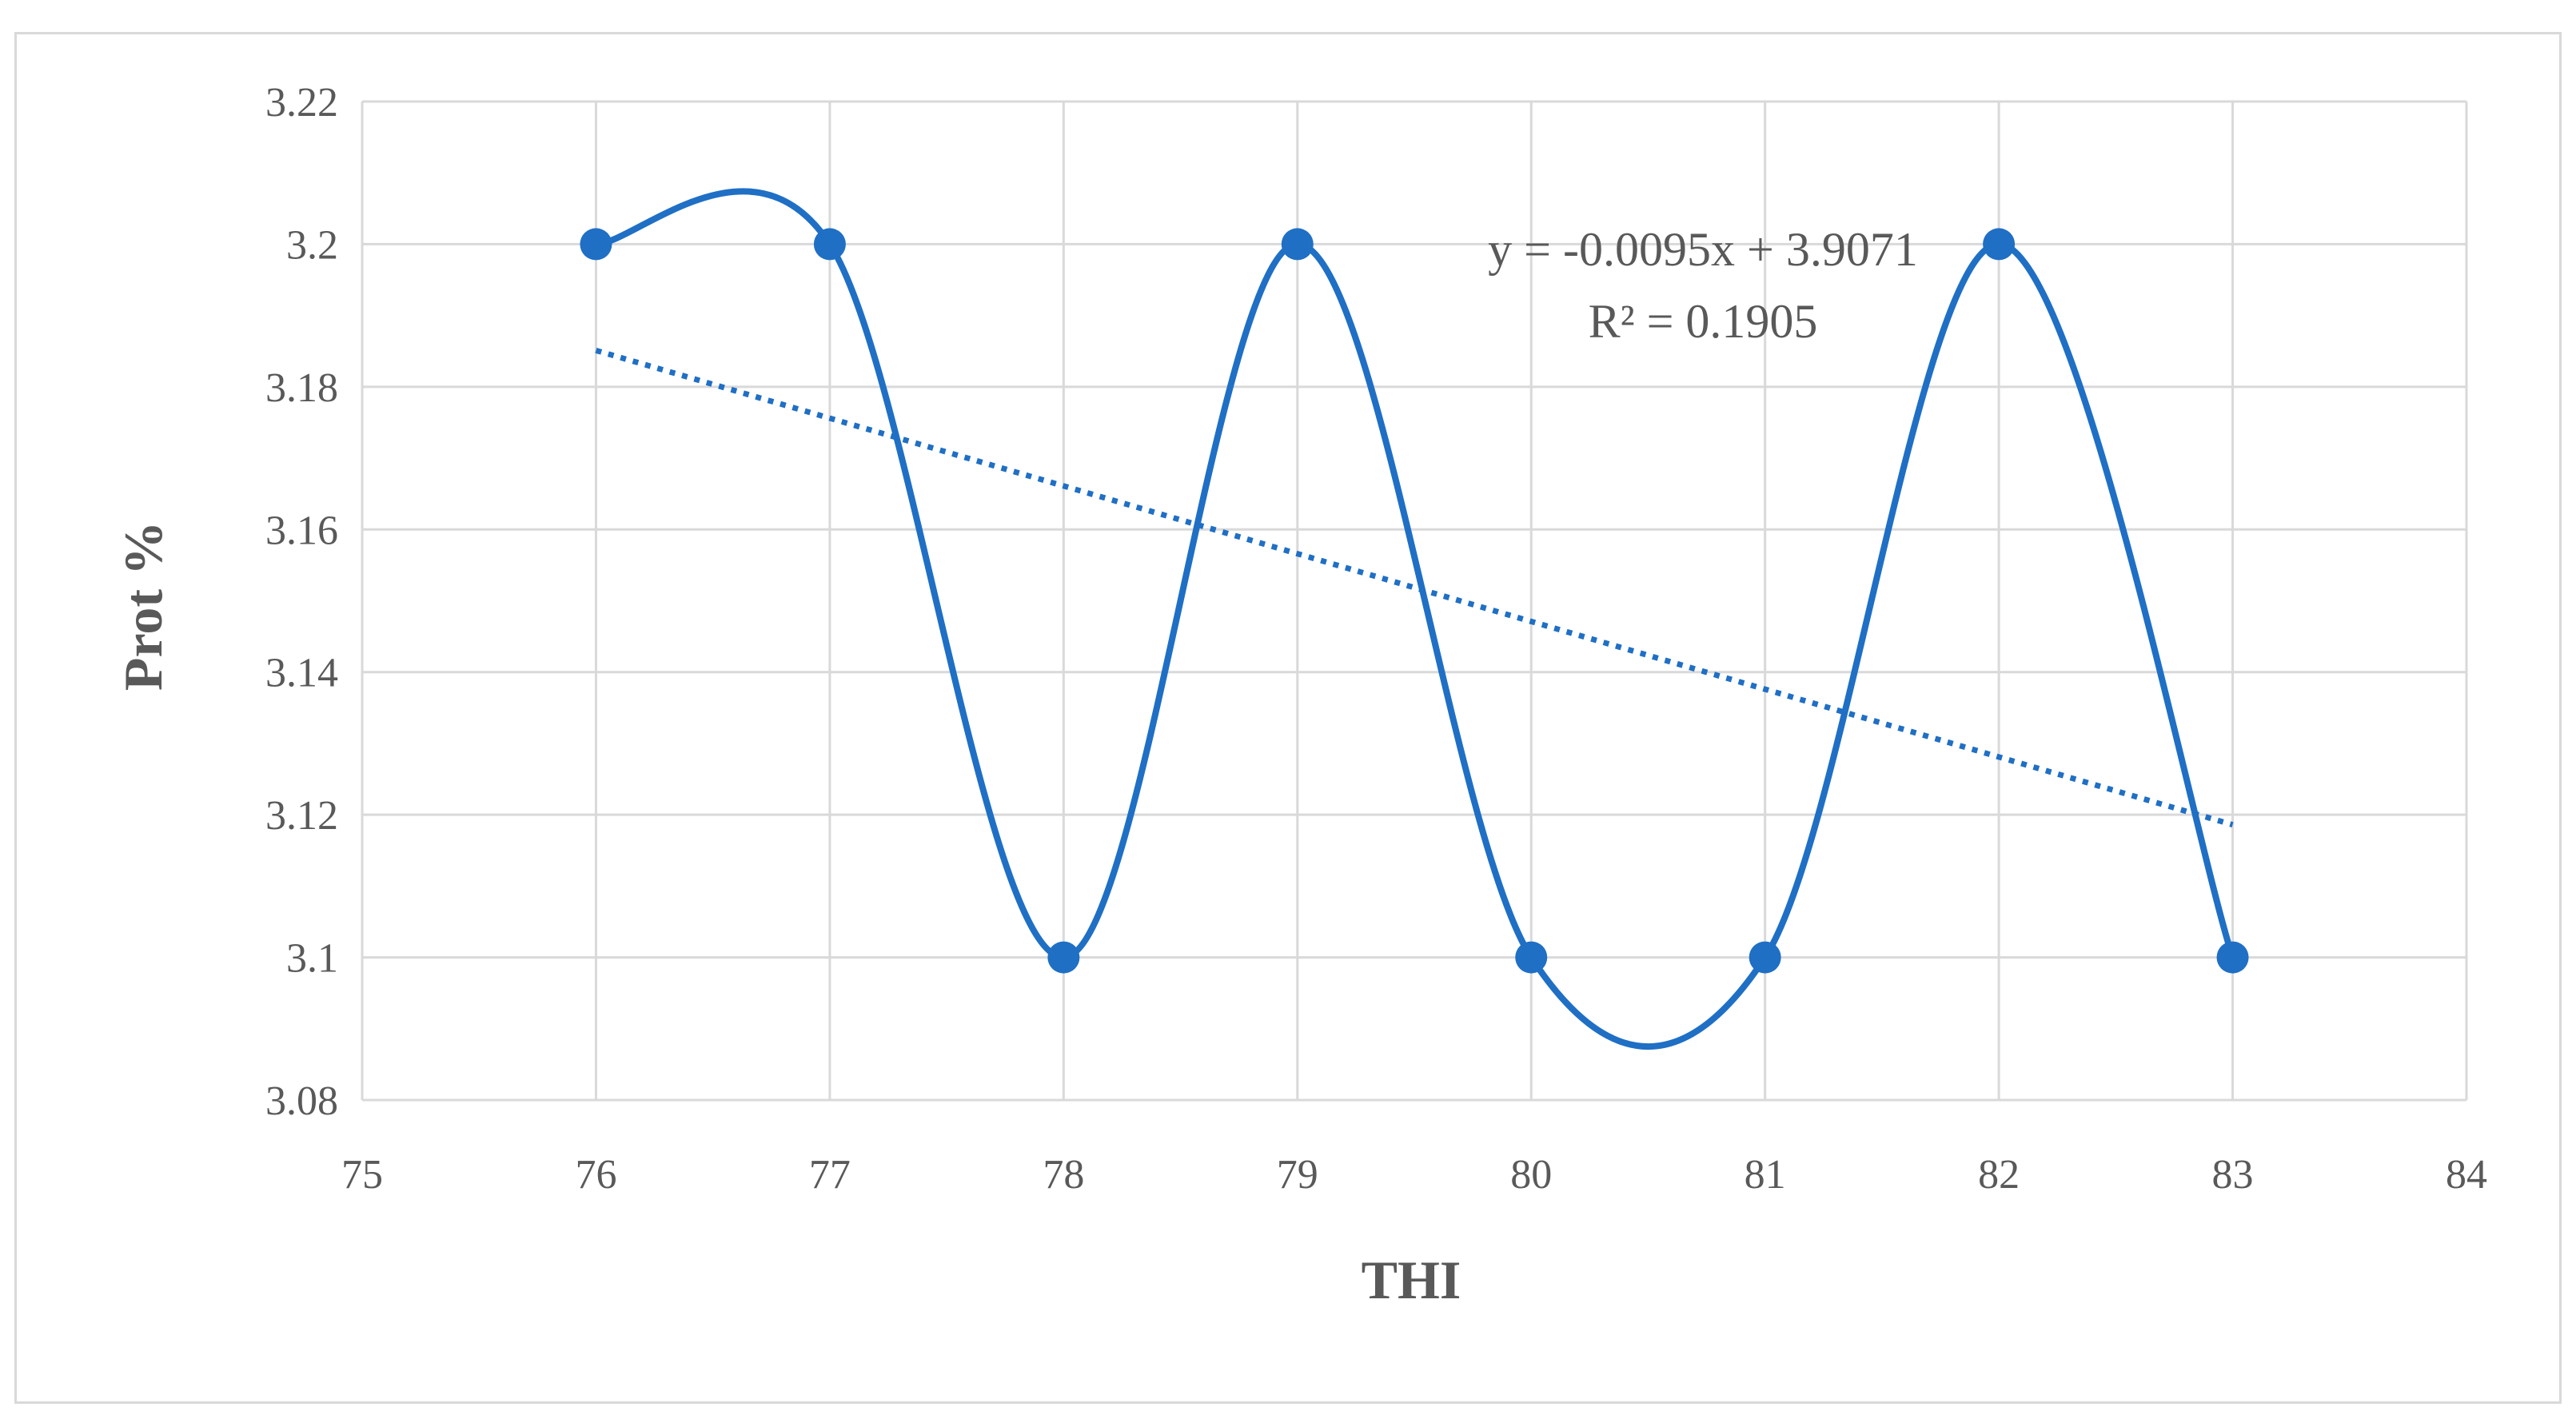  Describe the element at coordinates (1414, 1175) in the screenshot. I see `x-tick-labels: 75 76 77 78 79 80 81 82 83 84` at that location.